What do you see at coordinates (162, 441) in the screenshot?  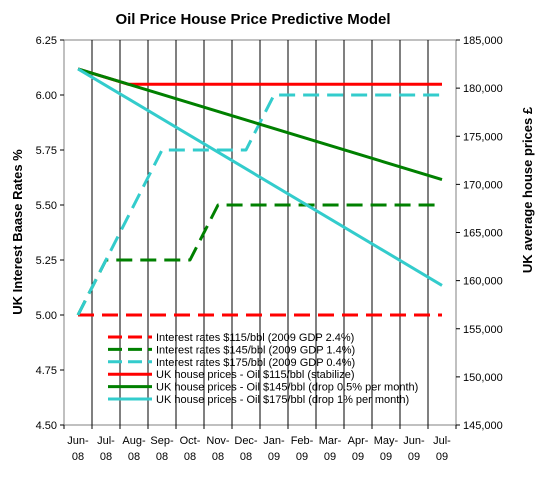 I see `x-tick-label: Sep-` at bounding box center [162, 441].